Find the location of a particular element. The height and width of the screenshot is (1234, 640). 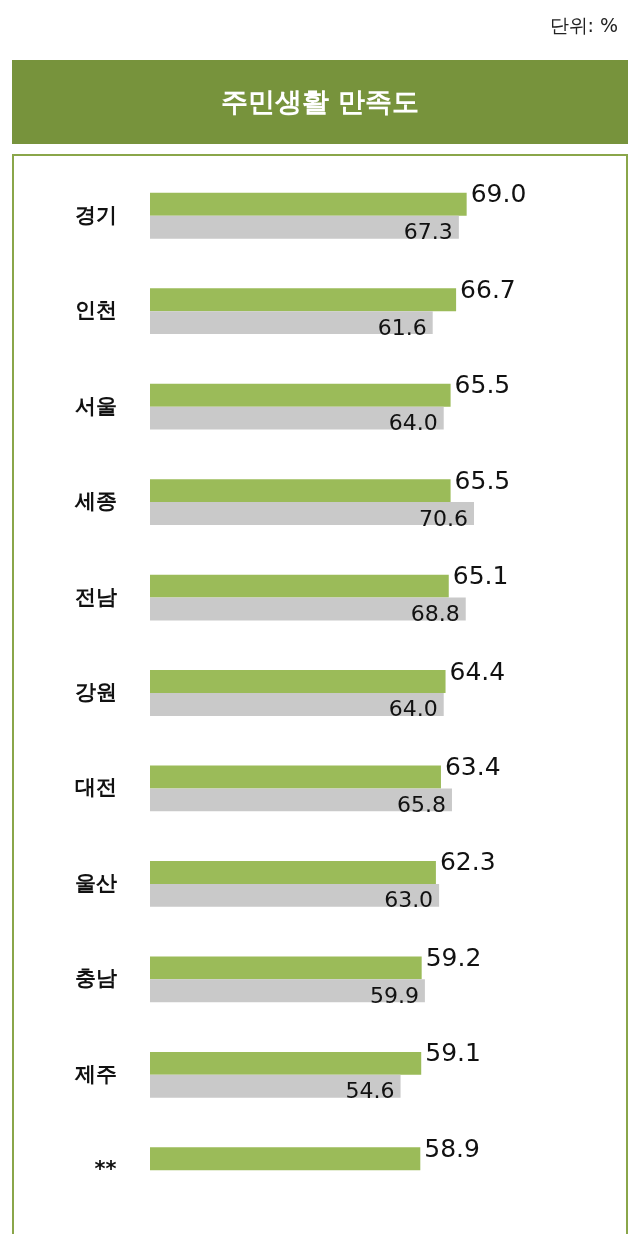

data-label: 59.9 is located at coordinates (394, 995).